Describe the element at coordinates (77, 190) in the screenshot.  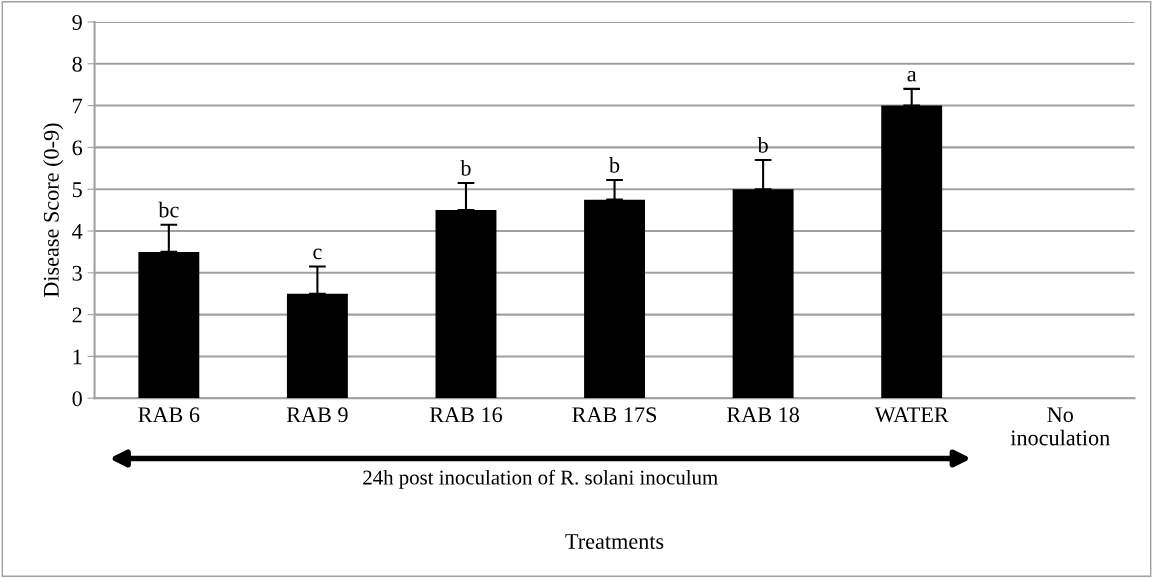
I see `y-tick-label: 5` at that location.